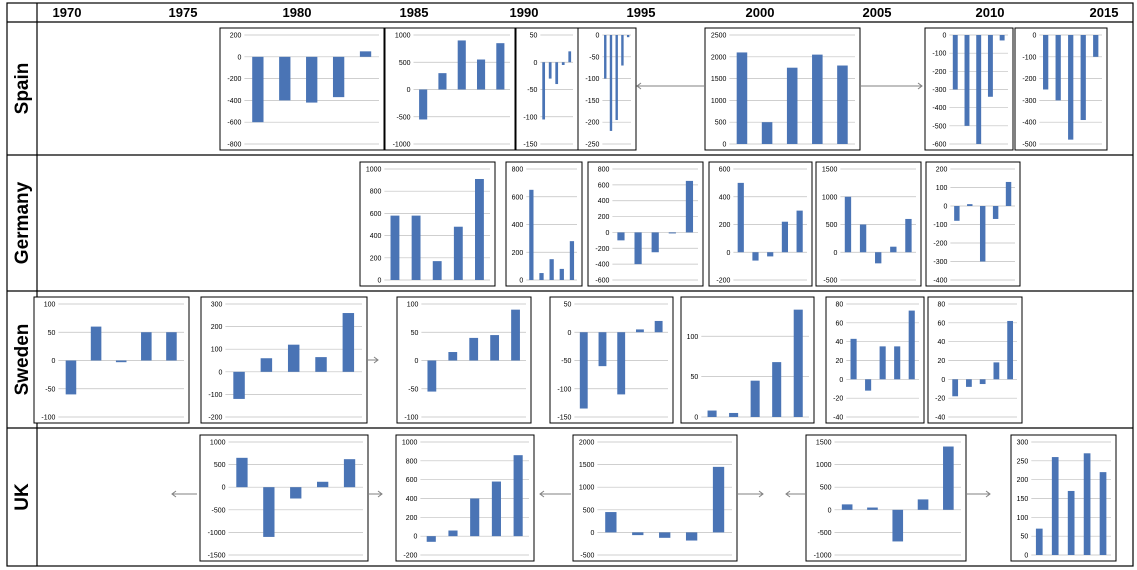  I want to click on tick-label: 600, so click(518, 197).